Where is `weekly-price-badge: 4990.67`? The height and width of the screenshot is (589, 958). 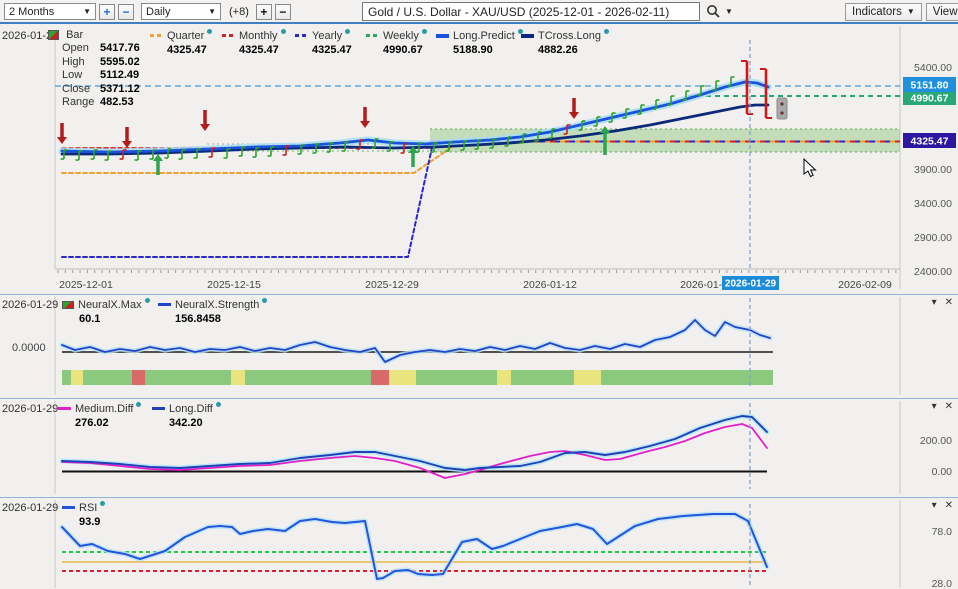 weekly-price-badge: 4990.67 is located at coordinates (929, 98).